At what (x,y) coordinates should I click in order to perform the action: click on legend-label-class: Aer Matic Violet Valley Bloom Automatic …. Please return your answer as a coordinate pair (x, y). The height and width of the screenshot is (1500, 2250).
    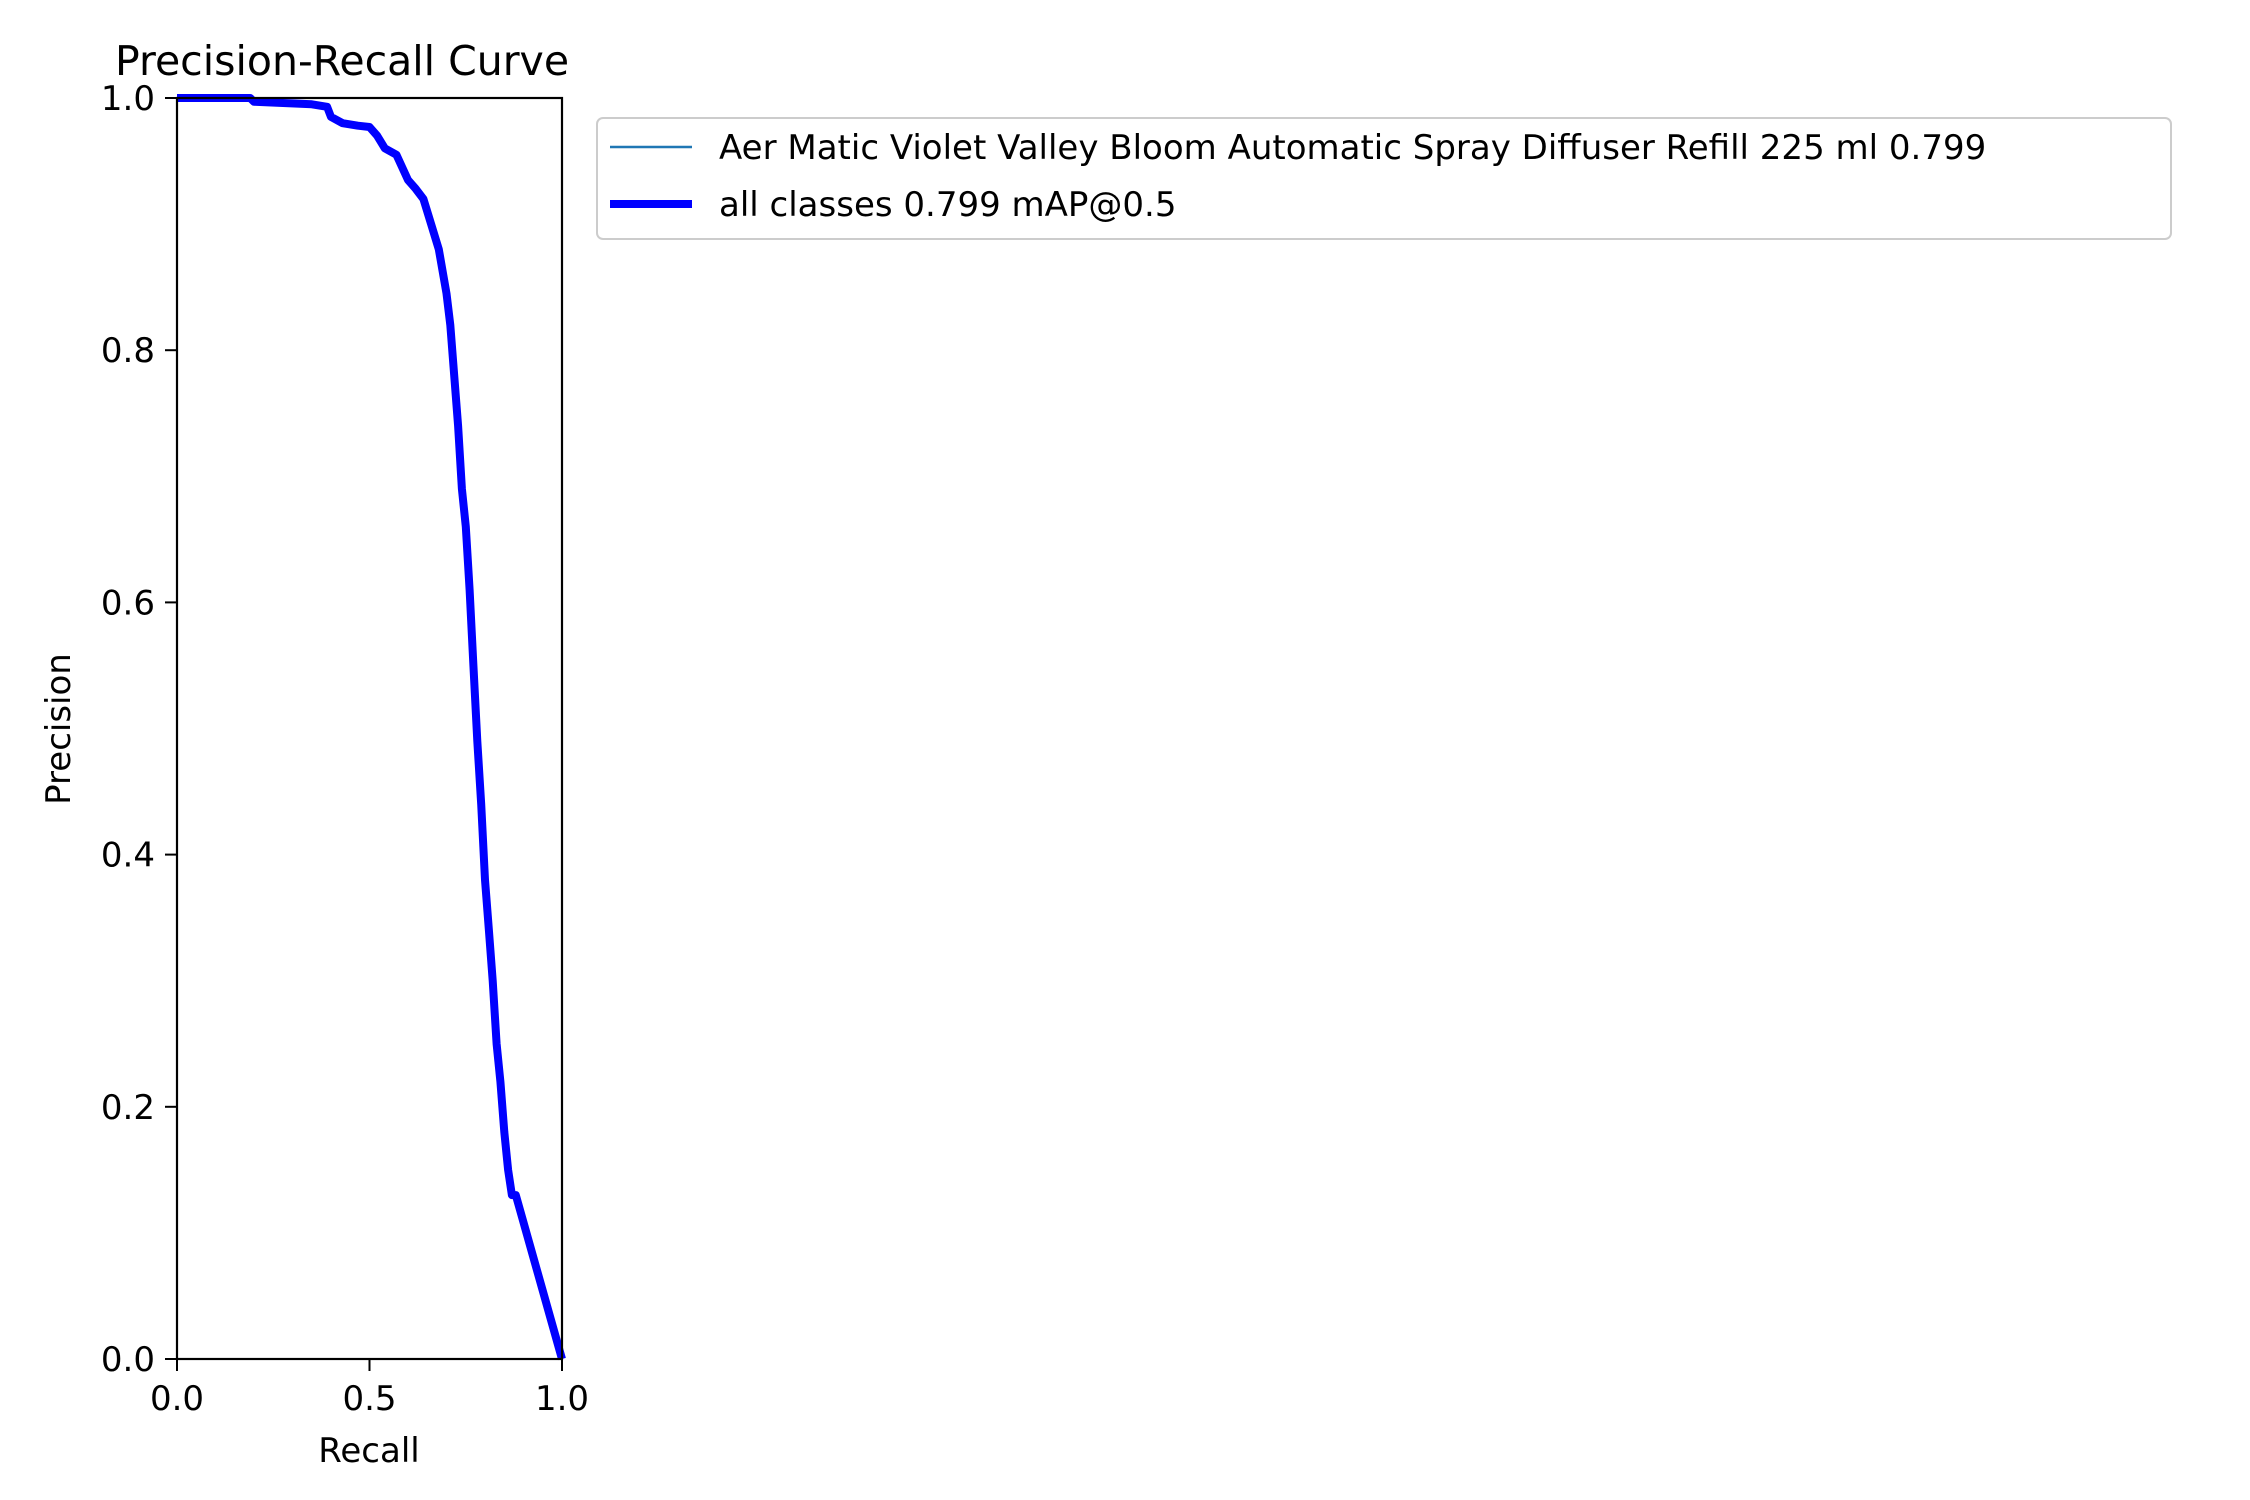
    Looking at the image, I should click on (1352, 148).